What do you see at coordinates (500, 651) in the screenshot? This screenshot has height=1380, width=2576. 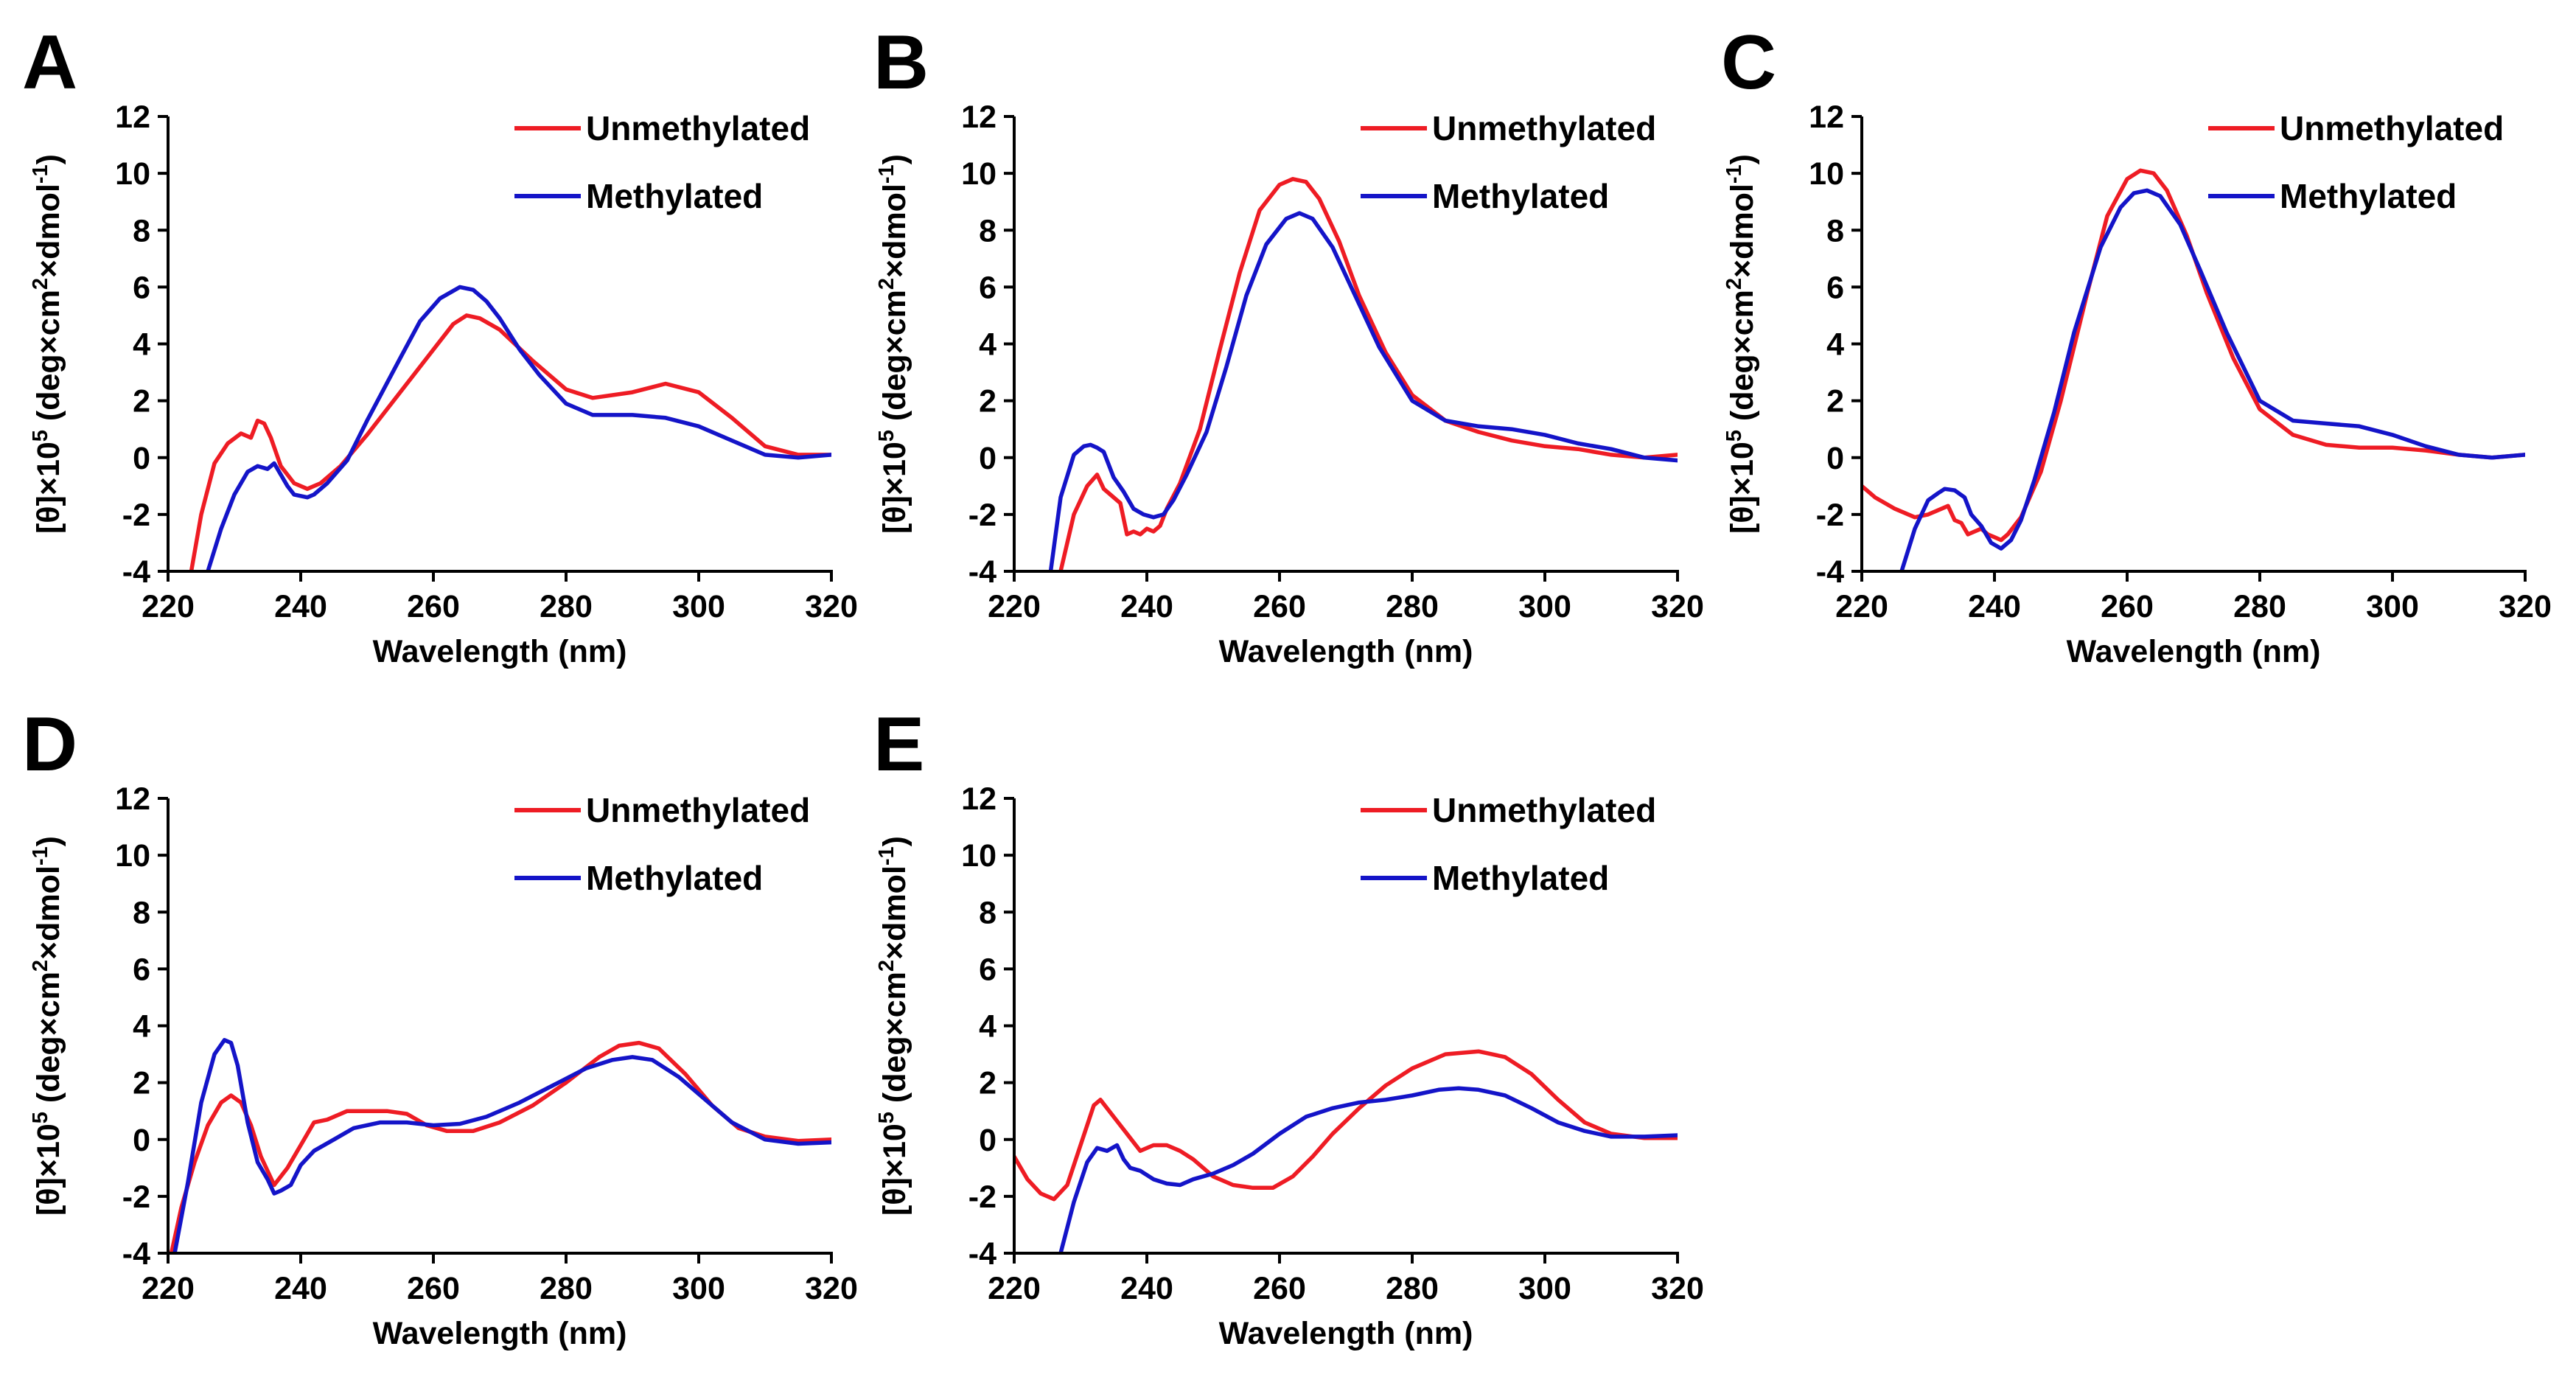 I see `x-axis-title-a: Wavelength (nm)` at bounding box center [500, 651].